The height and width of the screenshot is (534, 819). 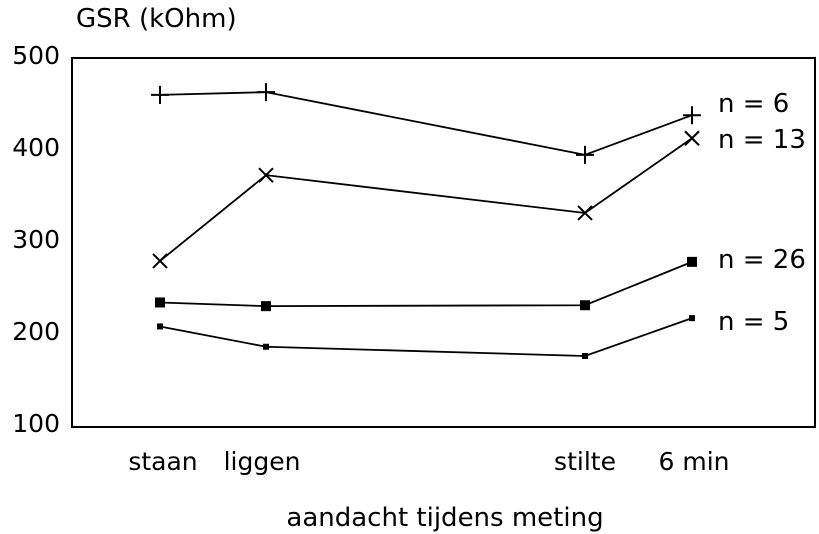 I want to click on x-tick-label: liggen, so click(x=262, y=461).